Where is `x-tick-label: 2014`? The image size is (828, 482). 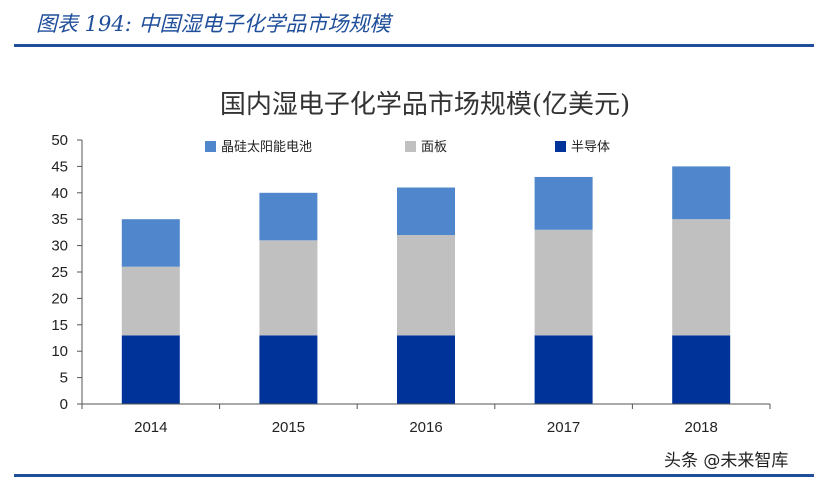 x-tick-label: 2014 is located at coordinates (150, 427).